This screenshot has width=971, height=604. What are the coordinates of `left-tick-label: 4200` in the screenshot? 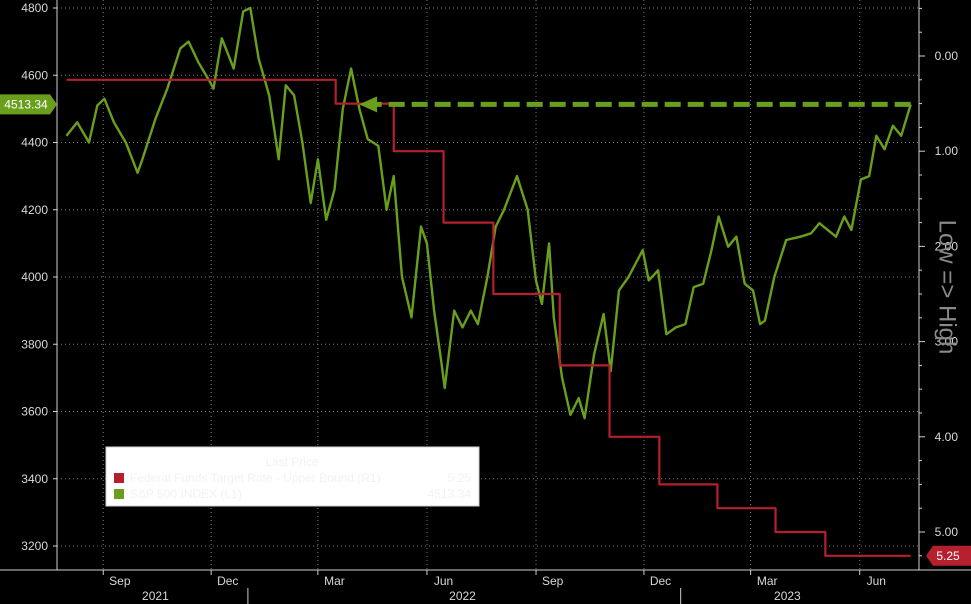 It's located at (34, 210).